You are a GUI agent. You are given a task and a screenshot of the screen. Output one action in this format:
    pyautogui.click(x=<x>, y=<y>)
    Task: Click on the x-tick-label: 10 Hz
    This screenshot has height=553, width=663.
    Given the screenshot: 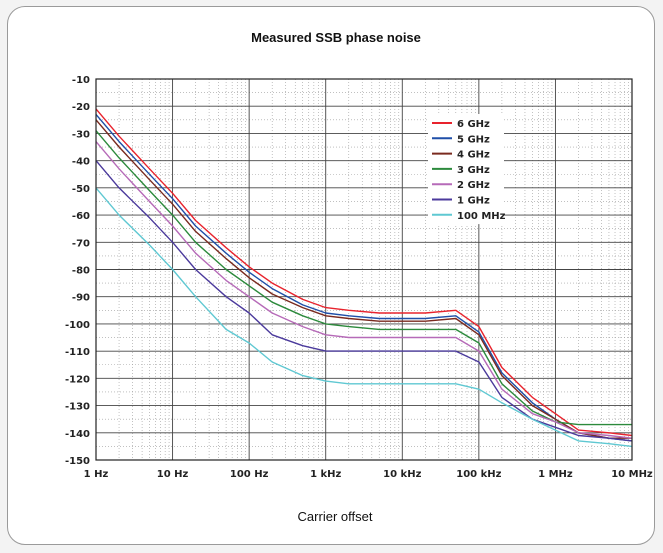 What is the action you would take?
    pyautogui.click(x=173, y=474)
    